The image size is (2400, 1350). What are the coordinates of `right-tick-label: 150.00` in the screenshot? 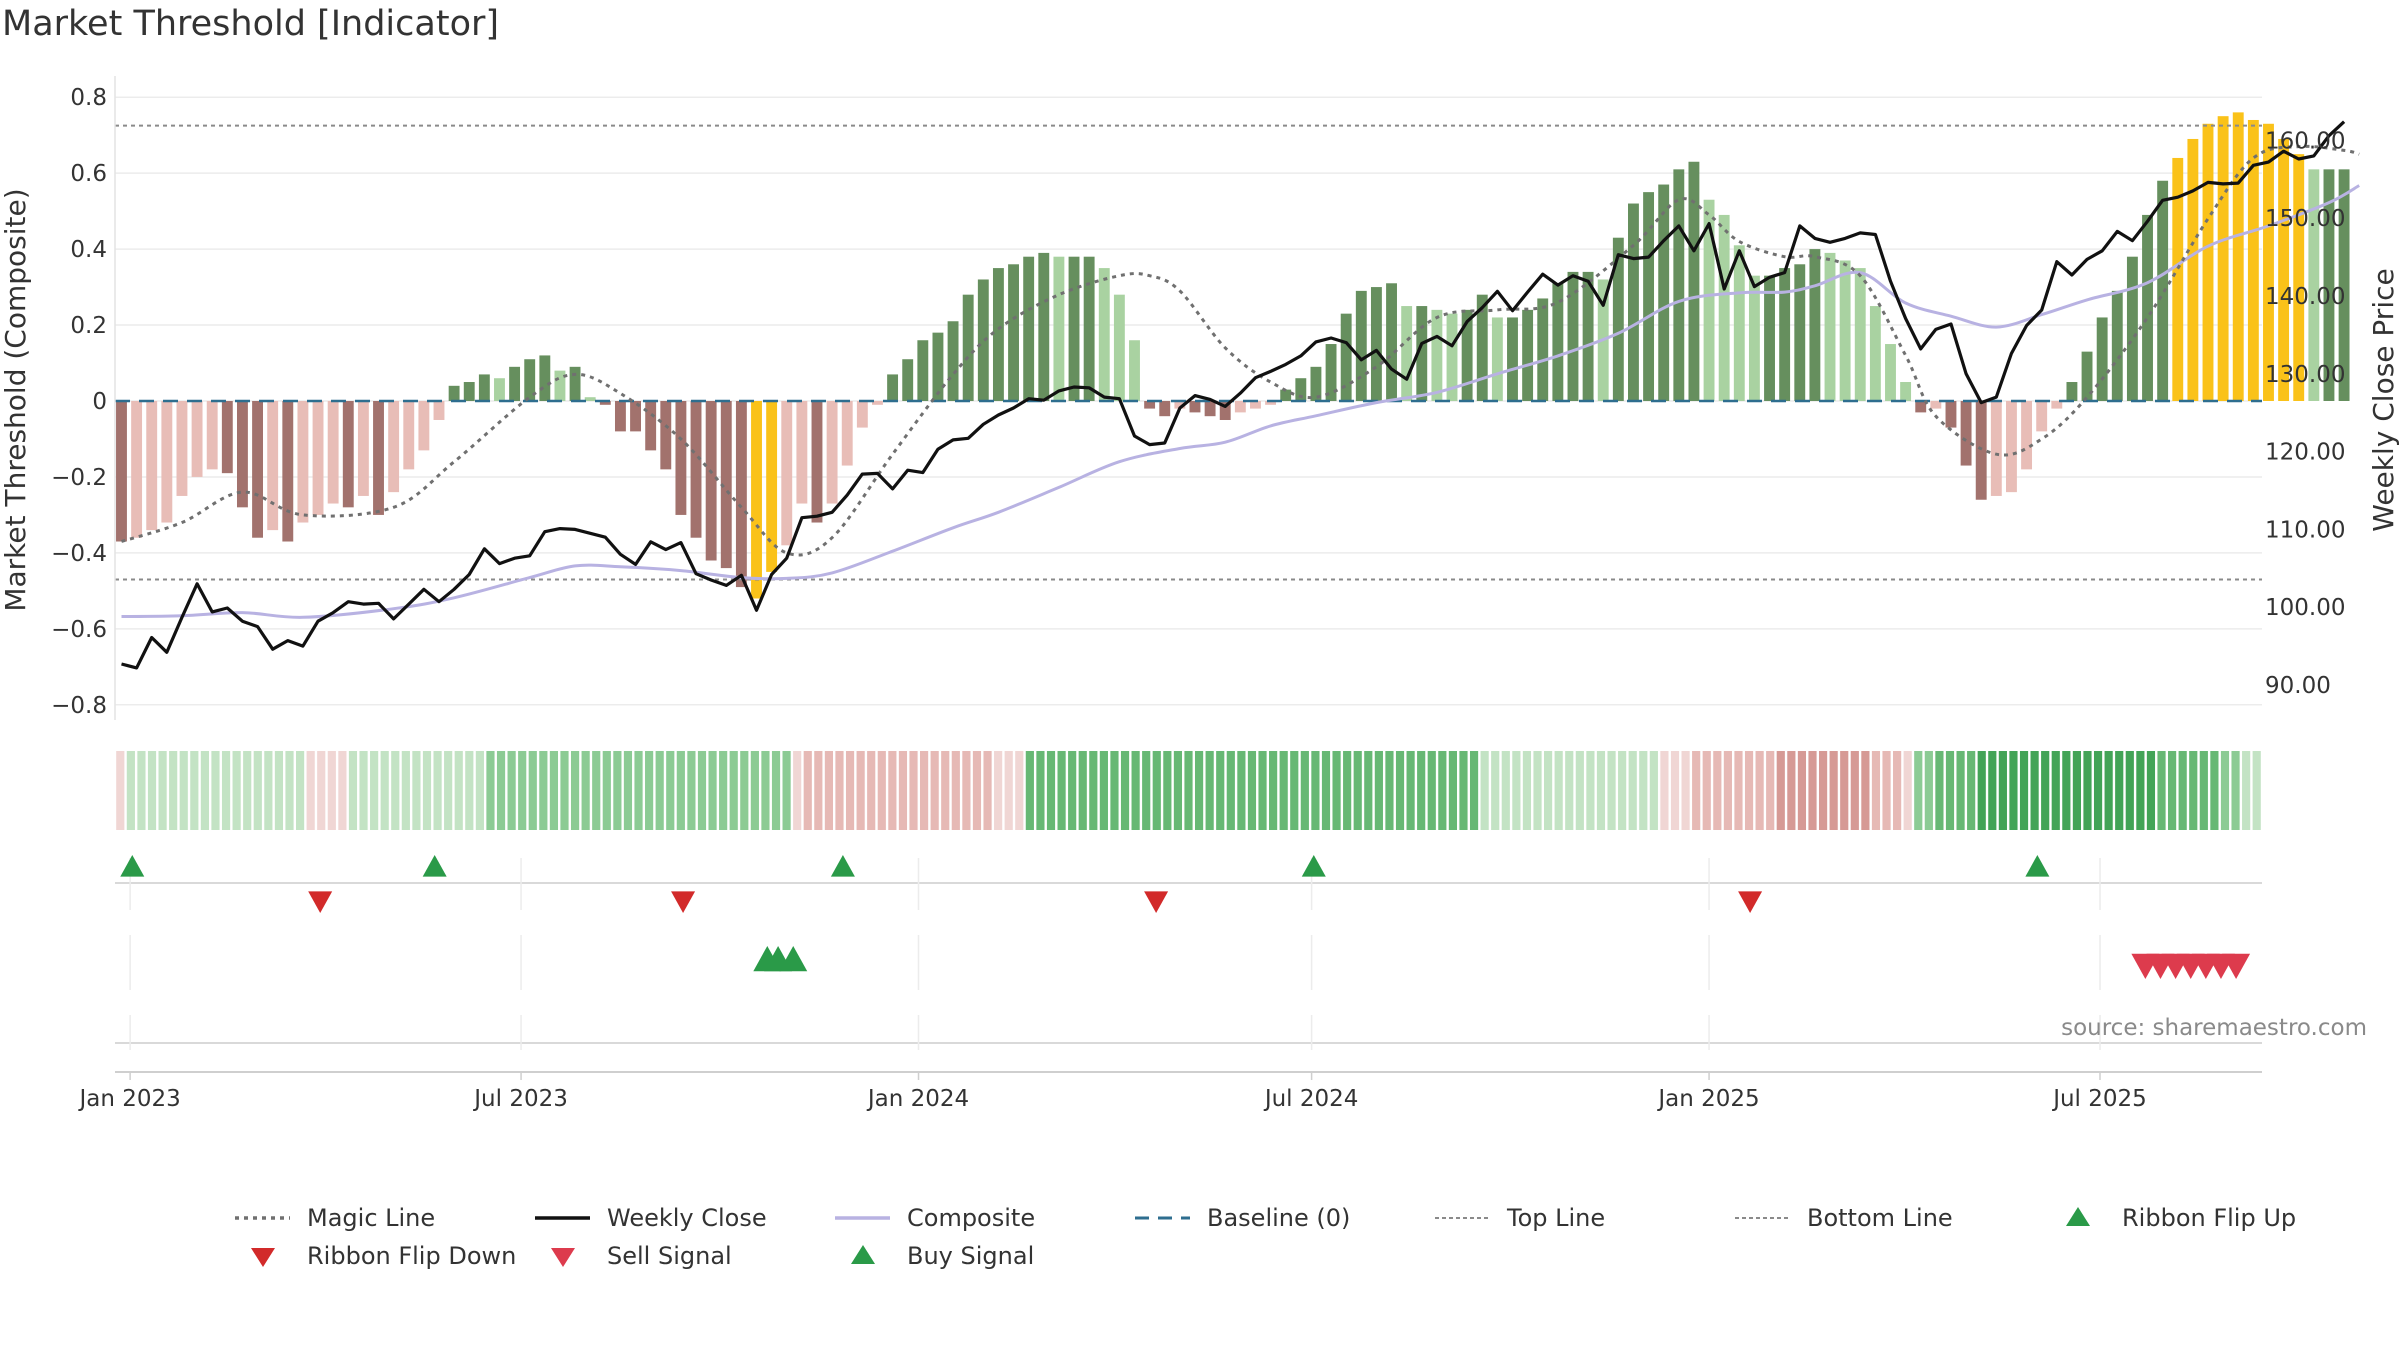 It's located at (2305, 219).